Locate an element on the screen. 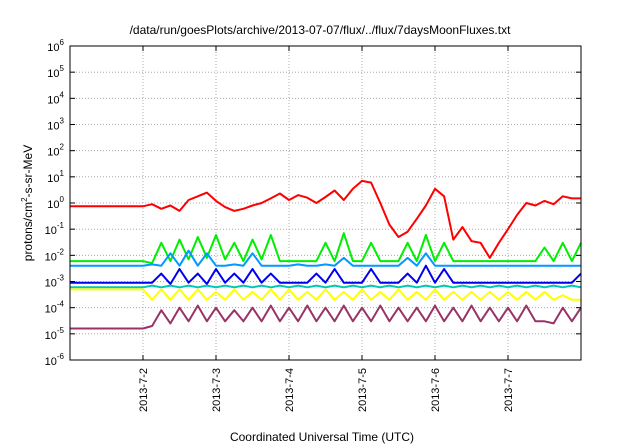 The image size is (640, 448). x-tick-label: 2013-7-7 is located at coordinates (509, 390).